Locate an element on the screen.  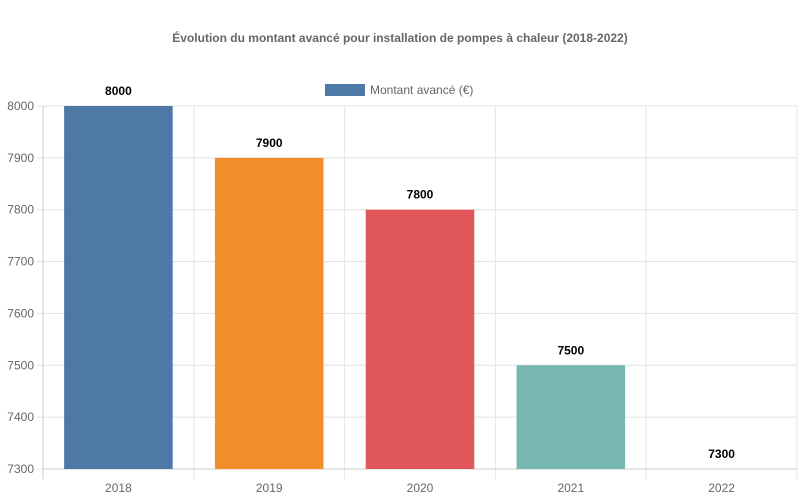
y-tick-label: 7600 is located at coordinates (20, 313).